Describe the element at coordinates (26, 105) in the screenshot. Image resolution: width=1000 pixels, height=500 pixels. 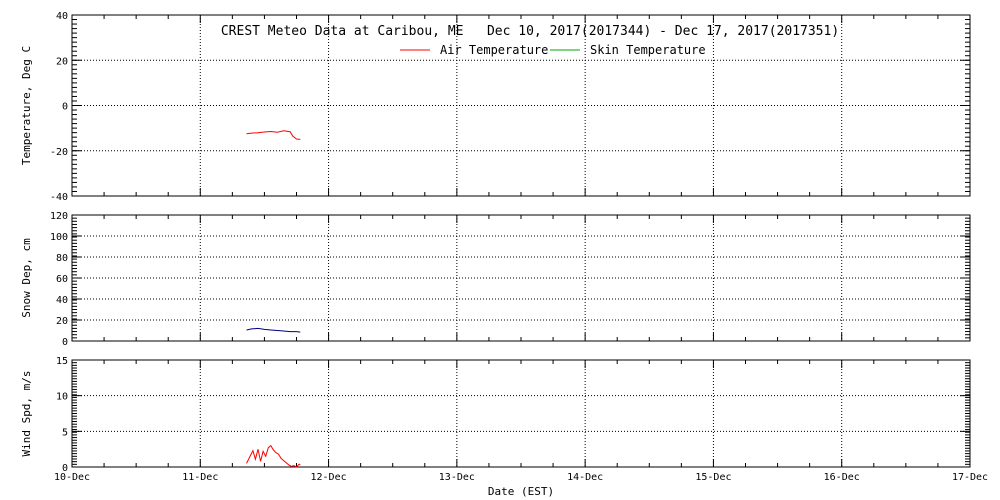
I see `y-axis-title-temperature: Temperature, Deg C` at that location.